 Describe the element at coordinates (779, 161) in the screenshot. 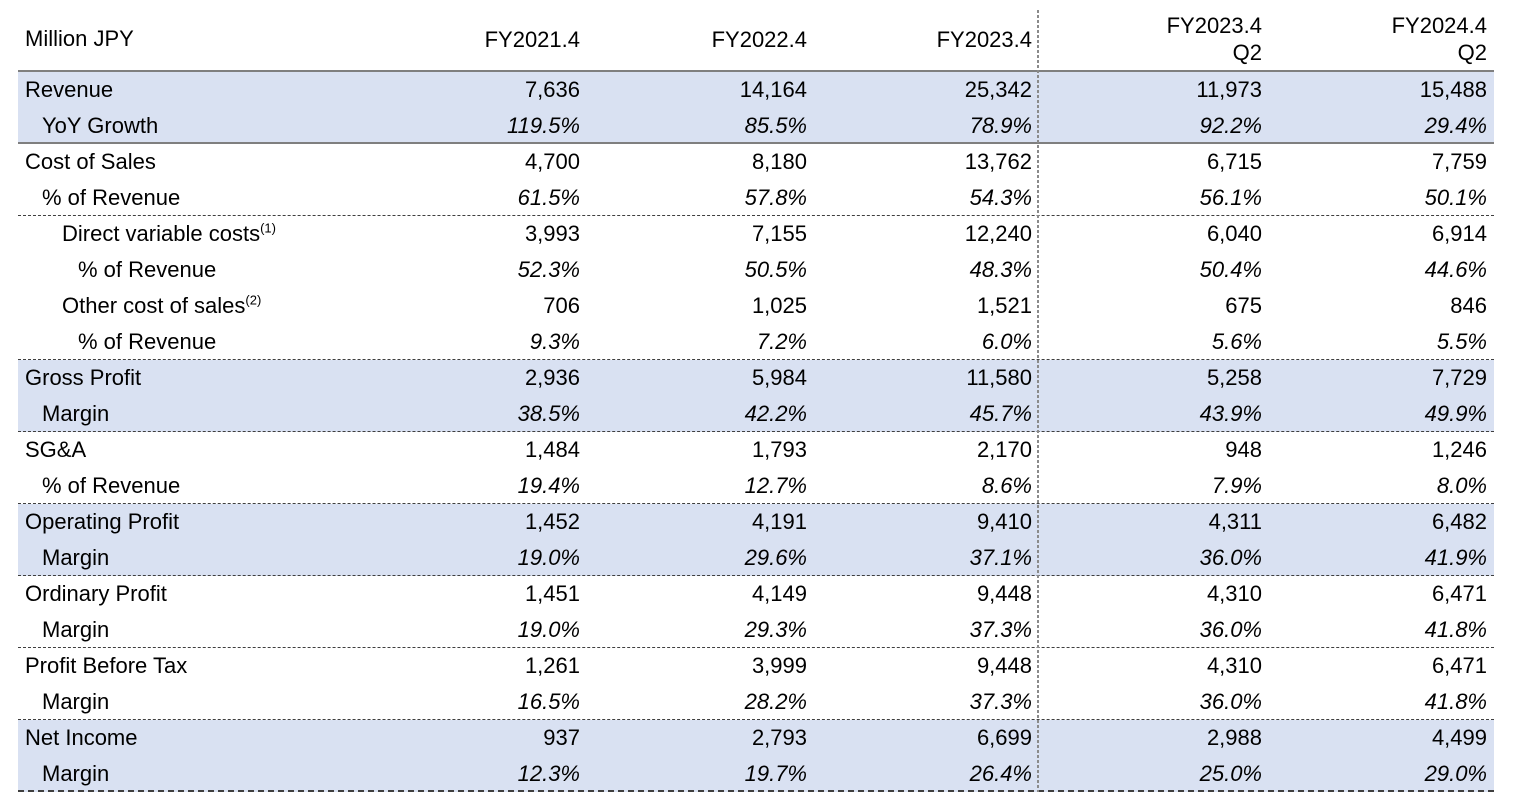

I see `value-cell-fy2022: 8,180` at that location.